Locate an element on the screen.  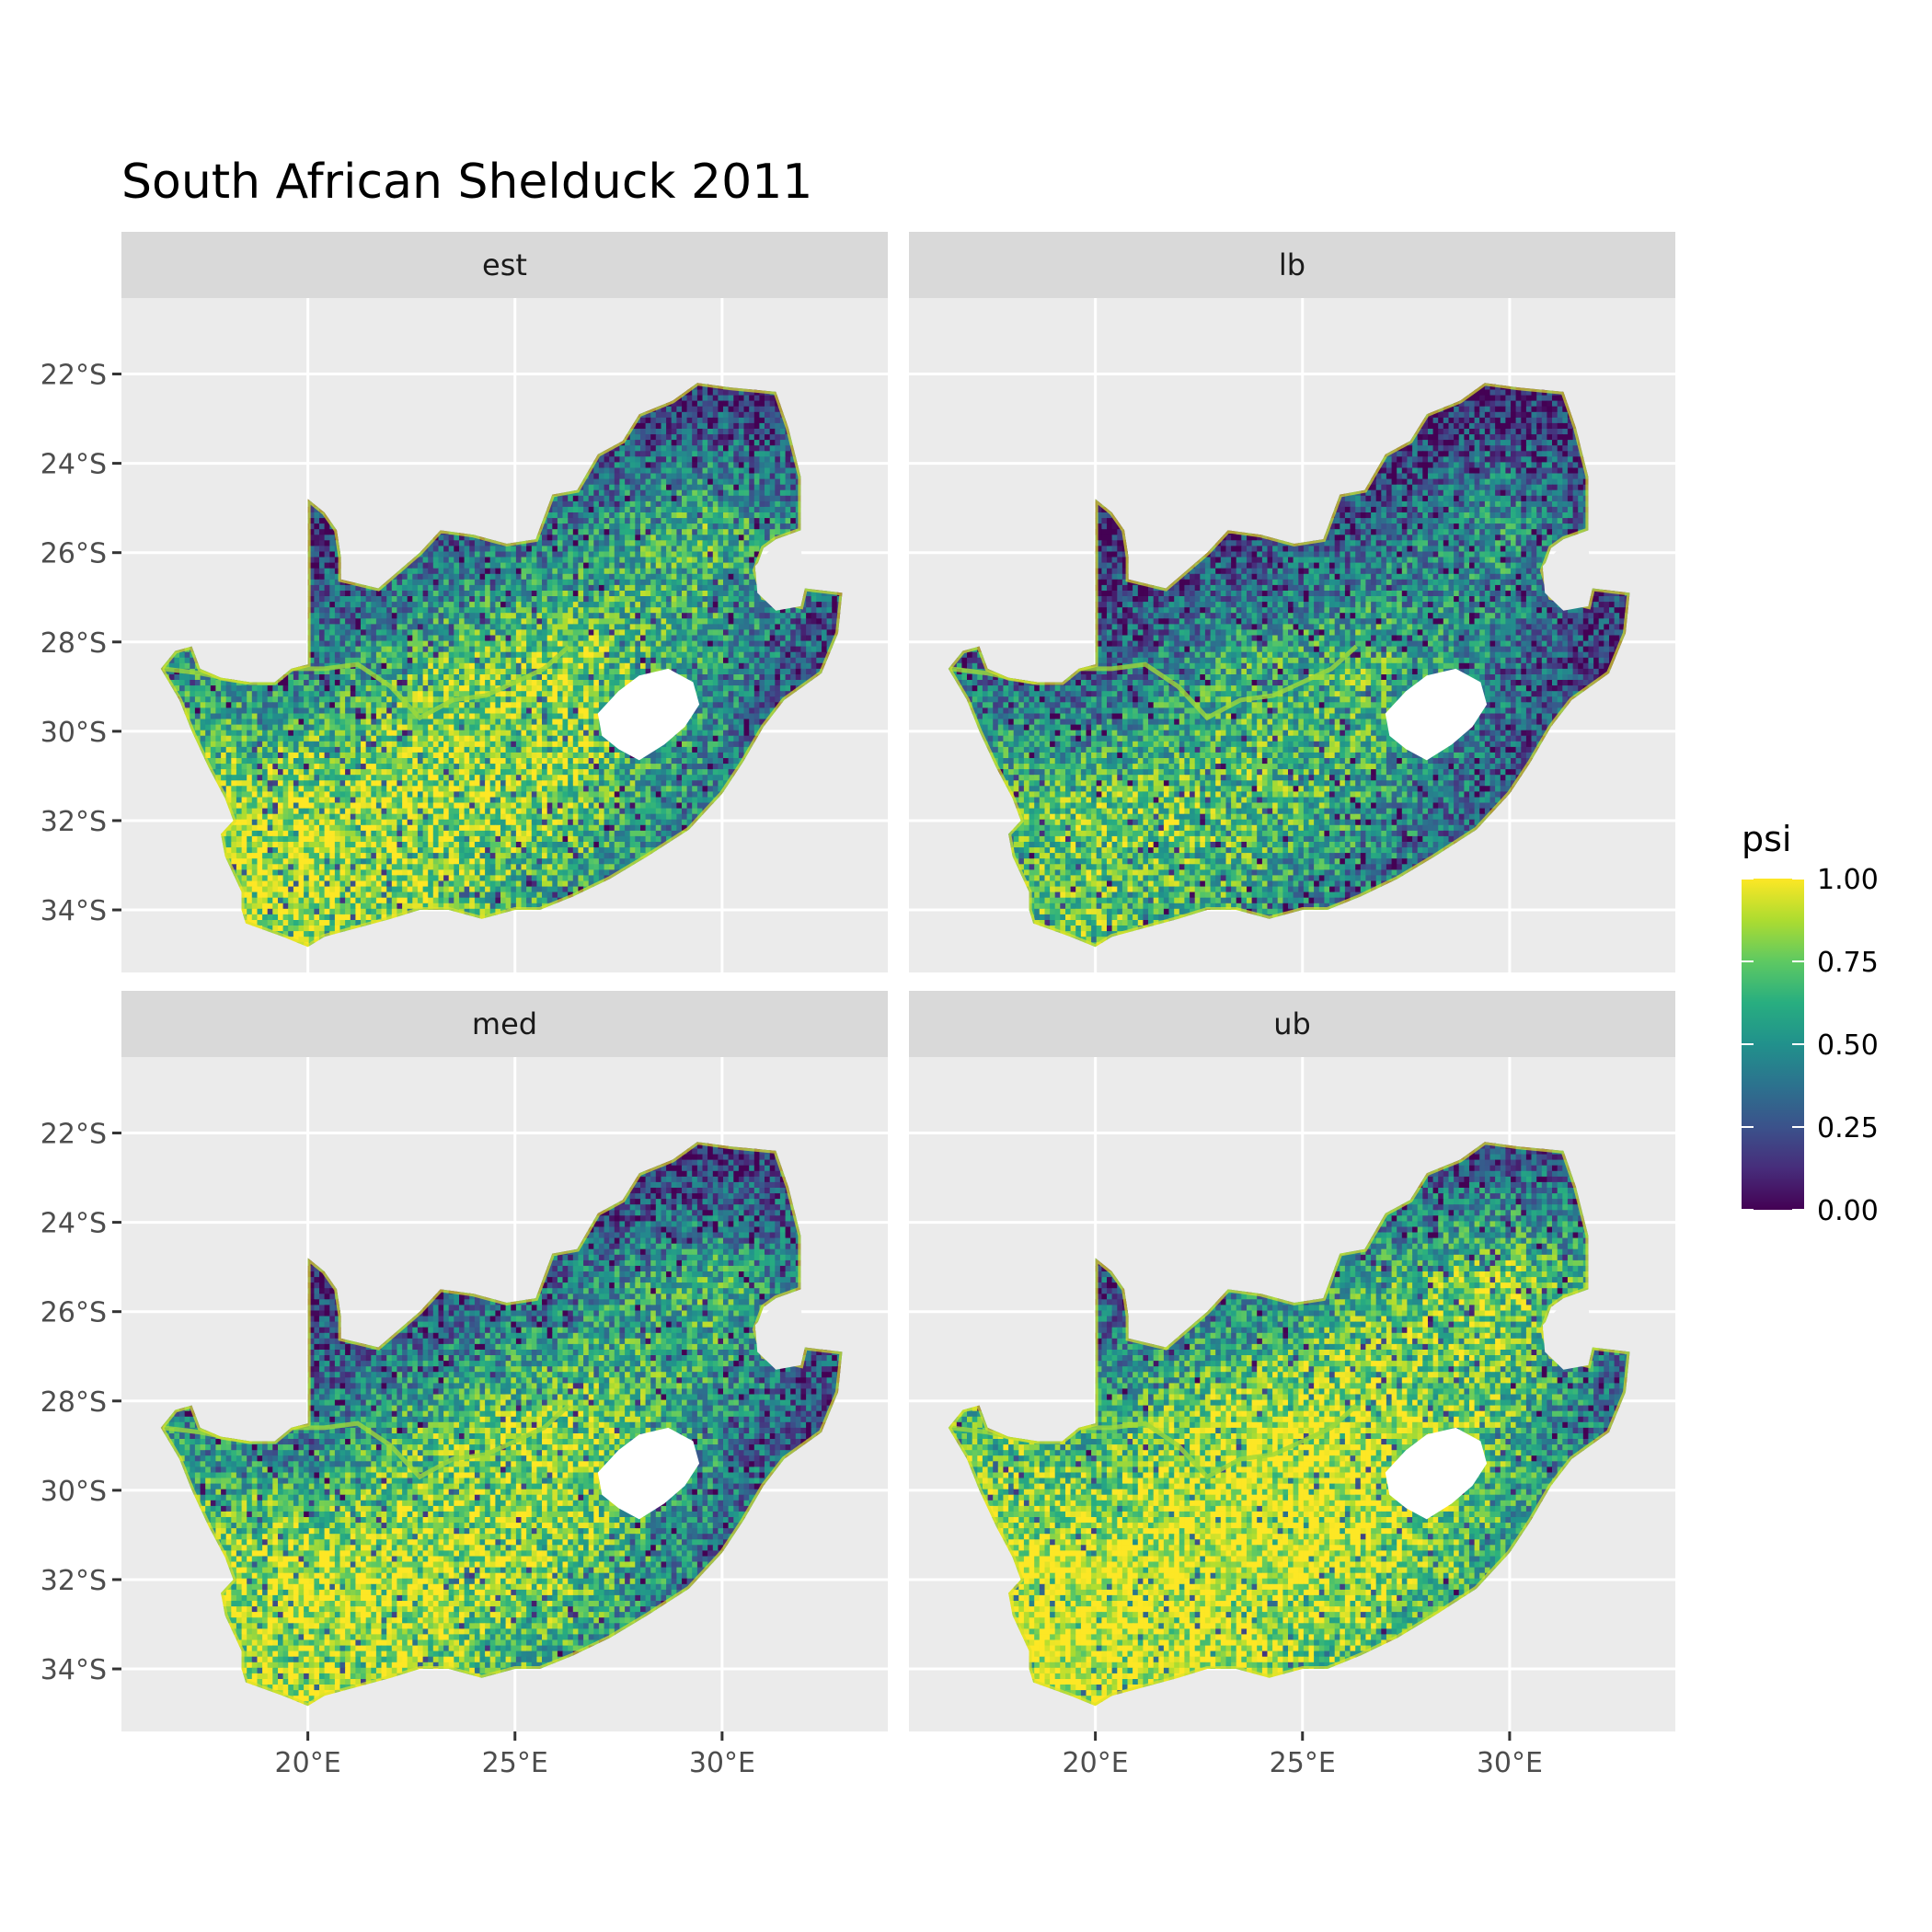
strip-label-lb: lb is located at coordinates (1292, 264).